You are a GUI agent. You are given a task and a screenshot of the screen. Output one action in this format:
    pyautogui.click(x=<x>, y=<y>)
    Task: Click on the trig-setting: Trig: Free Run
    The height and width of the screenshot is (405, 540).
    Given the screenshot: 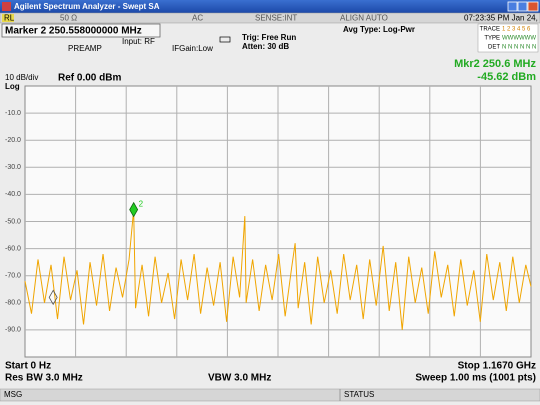 What is the action you would take?
    pyautogui.click(x=269, y=37)
    